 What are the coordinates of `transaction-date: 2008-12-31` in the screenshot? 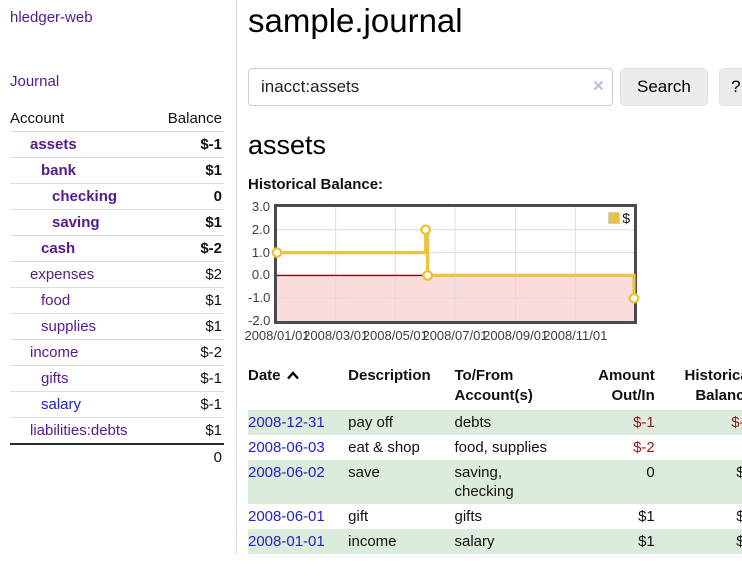 It's located at (298, 422).